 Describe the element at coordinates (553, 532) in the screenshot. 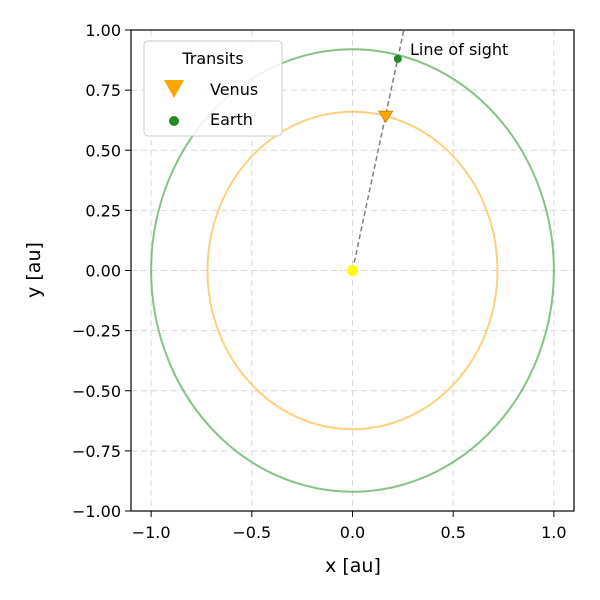

I see `x-tick-label: 1.0` at that location.